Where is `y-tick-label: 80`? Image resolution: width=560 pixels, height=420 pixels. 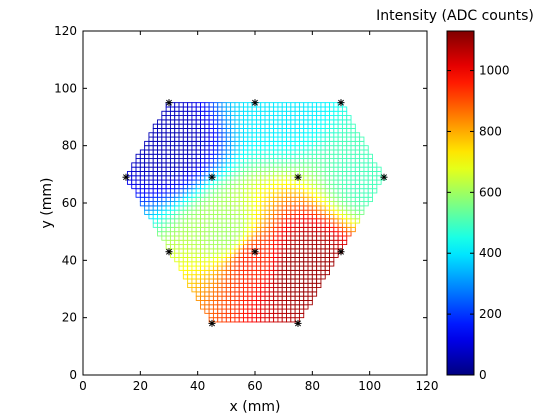 y-tick-label: 80 is located at coordinates (69, 146).